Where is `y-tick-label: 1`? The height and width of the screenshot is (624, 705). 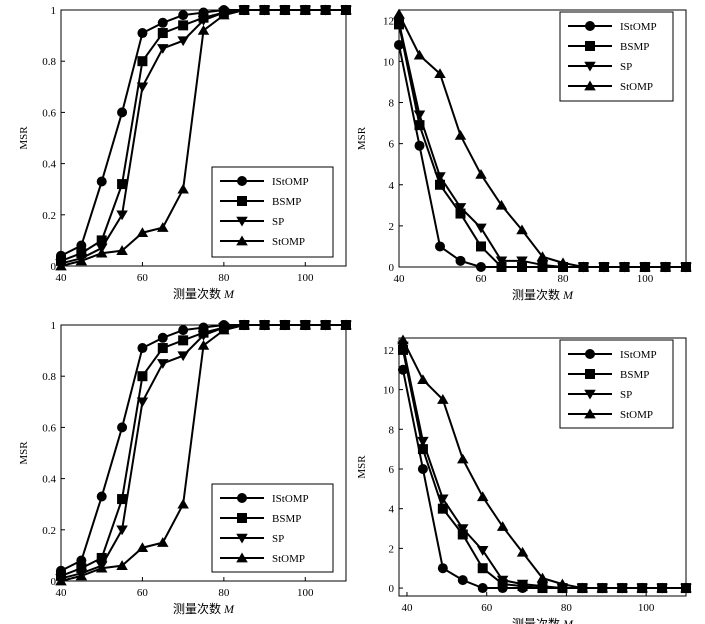
y-tick-label: 1 is located at coordinates (54, 11).